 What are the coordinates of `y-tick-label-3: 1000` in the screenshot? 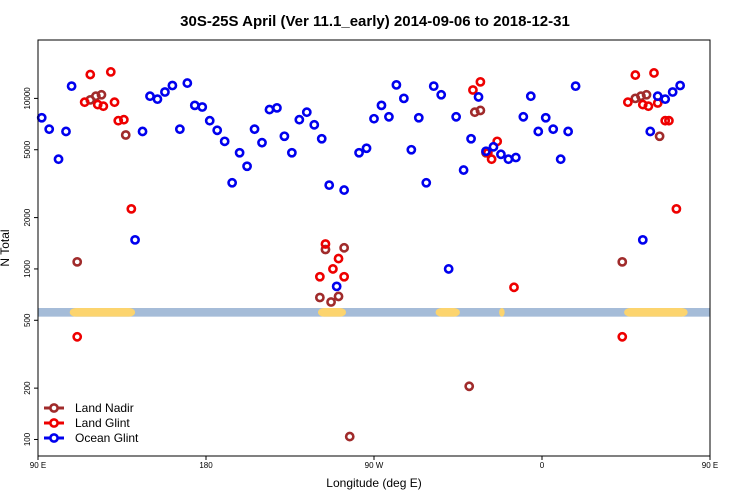 It's located at (27, 268).